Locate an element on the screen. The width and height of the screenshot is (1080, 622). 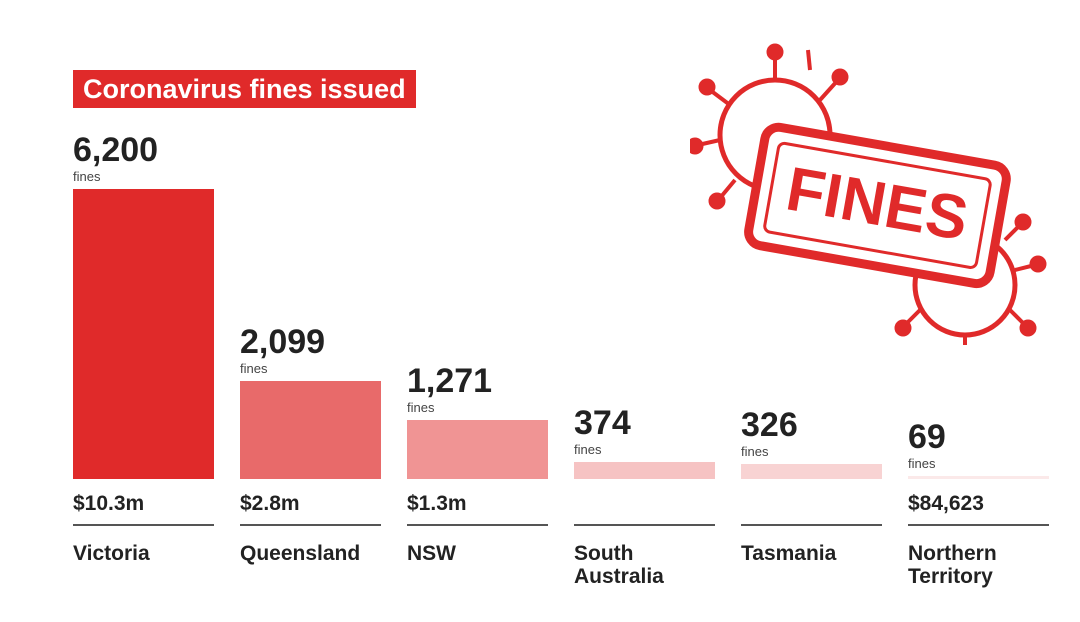
value-label: 326 is located at coordinates (769, 424).